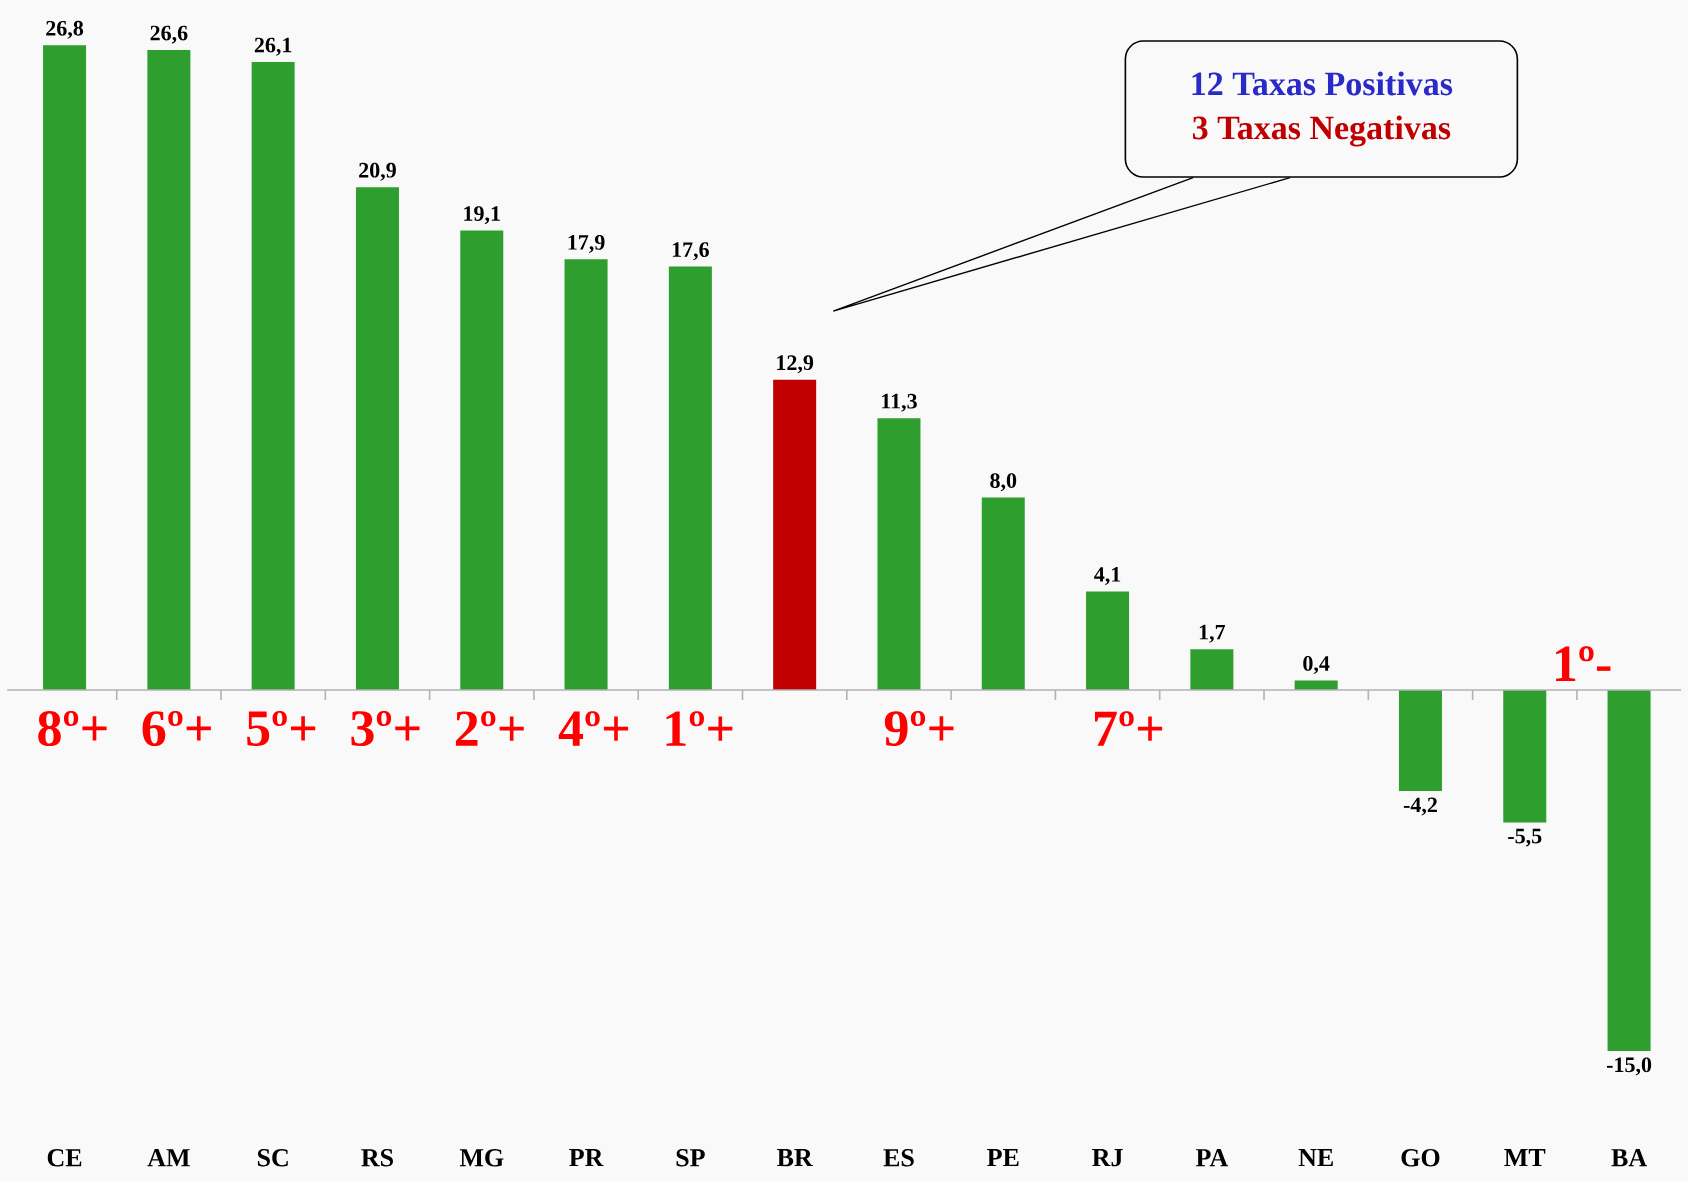 This screenshot has width=1688, height=1181. I want to click on annotation: 1º-, so click(1583, 663).